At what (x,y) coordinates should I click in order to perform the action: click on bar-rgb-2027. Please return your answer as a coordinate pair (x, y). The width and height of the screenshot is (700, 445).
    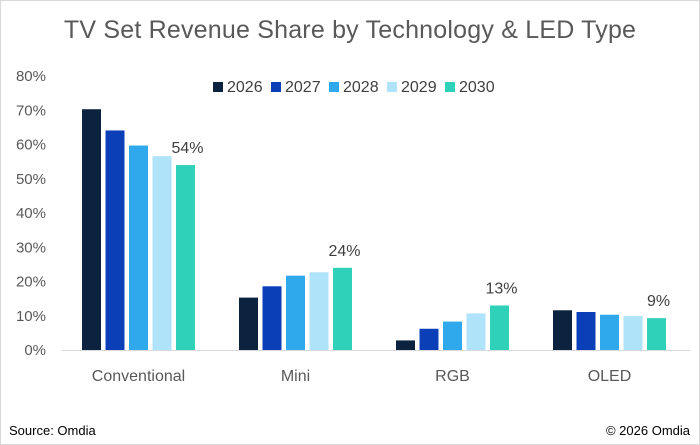
    Looking at the image, I should click on (429, 339).